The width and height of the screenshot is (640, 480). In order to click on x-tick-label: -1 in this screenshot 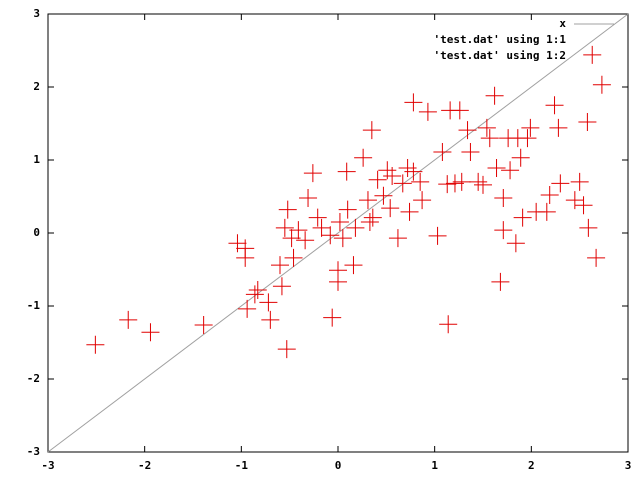, I will do `click(242, 465)`.